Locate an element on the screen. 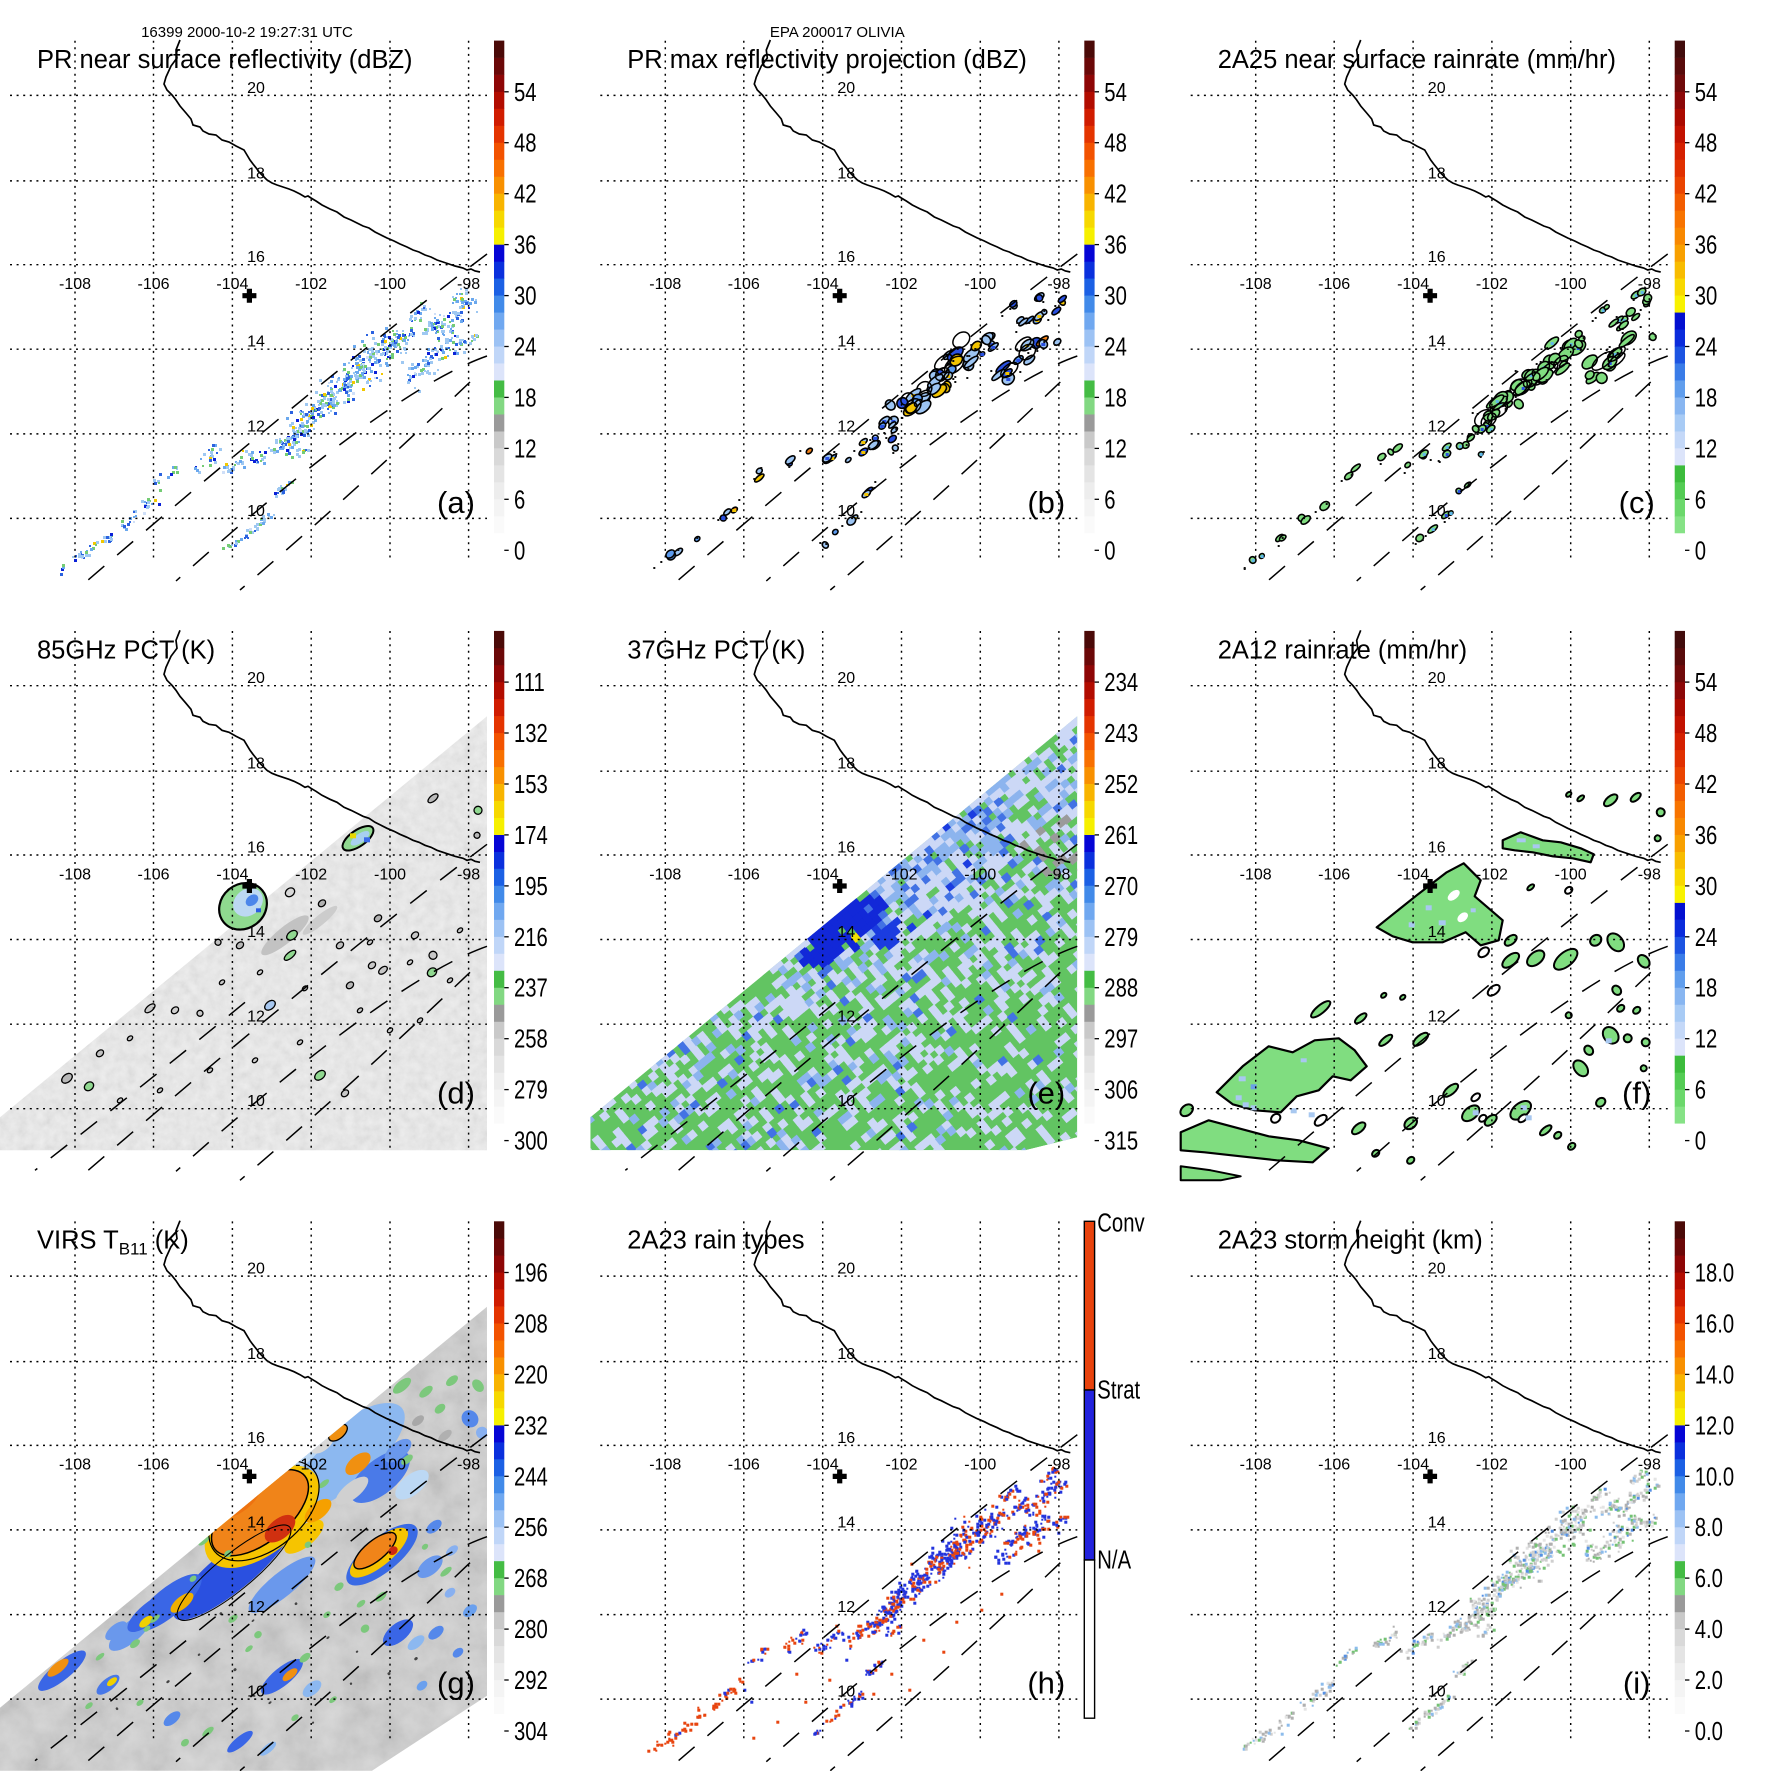 This screenshot has height=1776, width=1771. svg-text: 174 is located at coordinates (531, 834).